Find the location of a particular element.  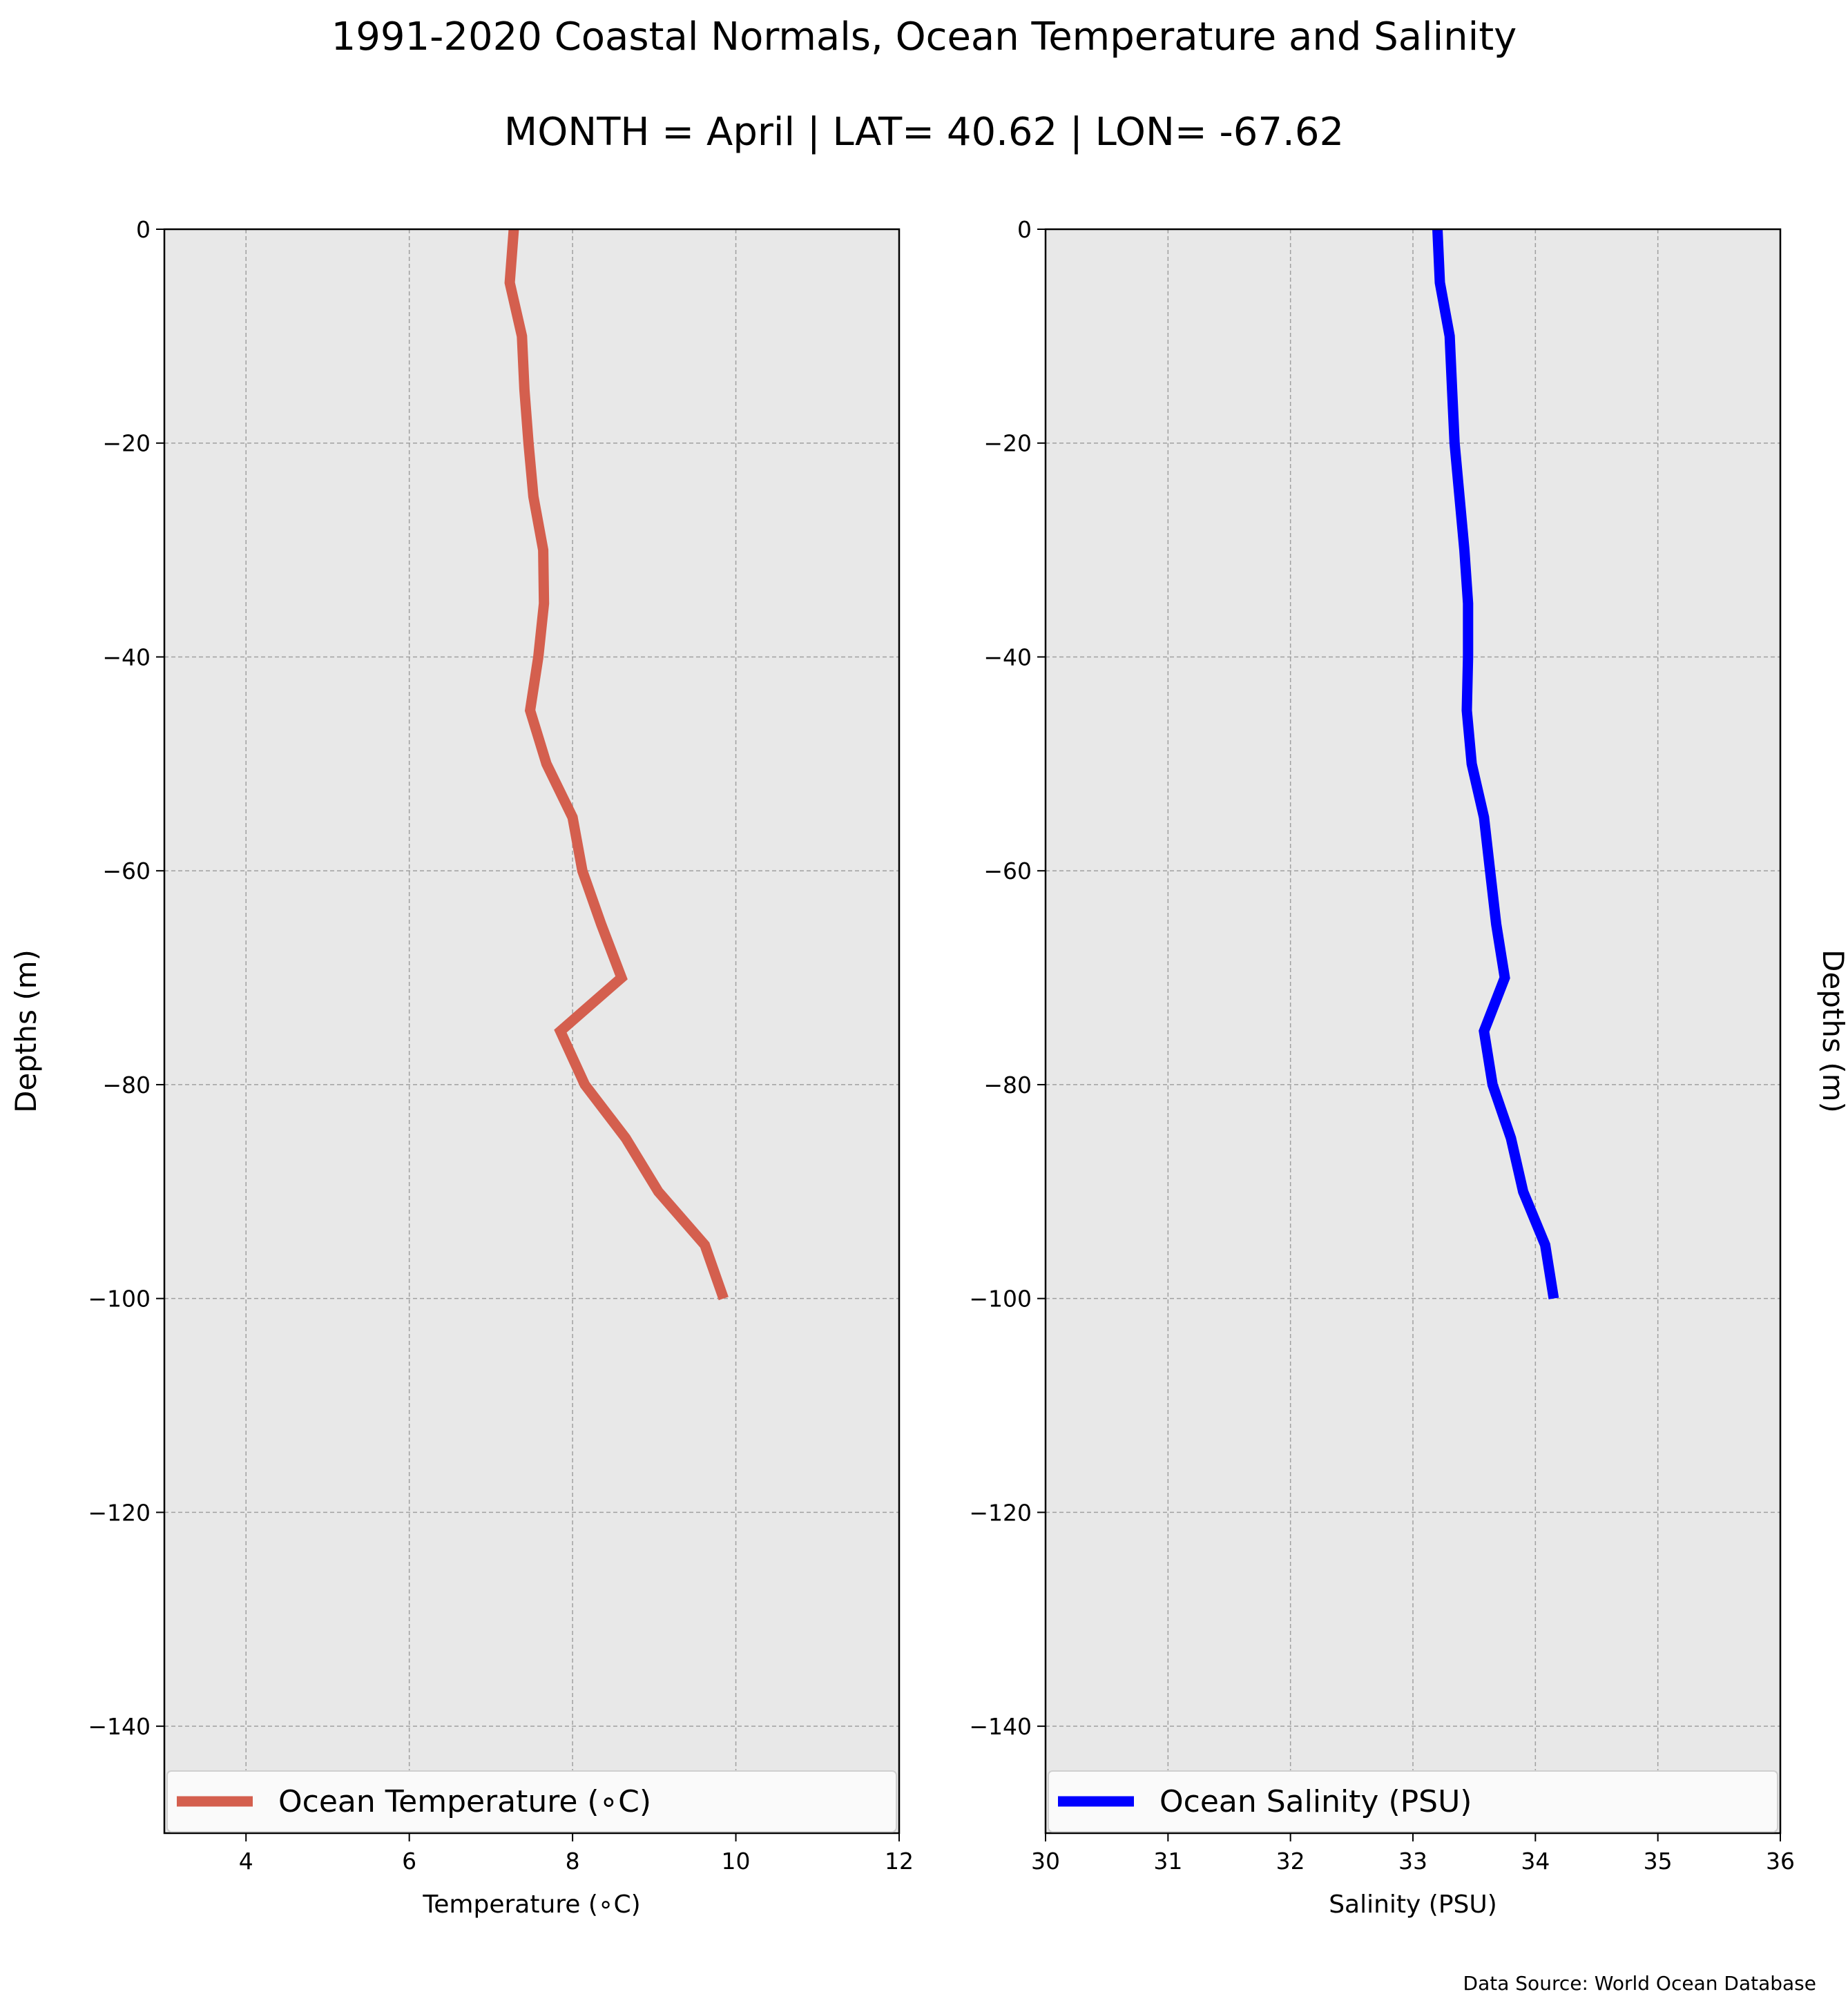

x-axis-label: Salinity (PSU) is located at coordinates (1413, 1904).